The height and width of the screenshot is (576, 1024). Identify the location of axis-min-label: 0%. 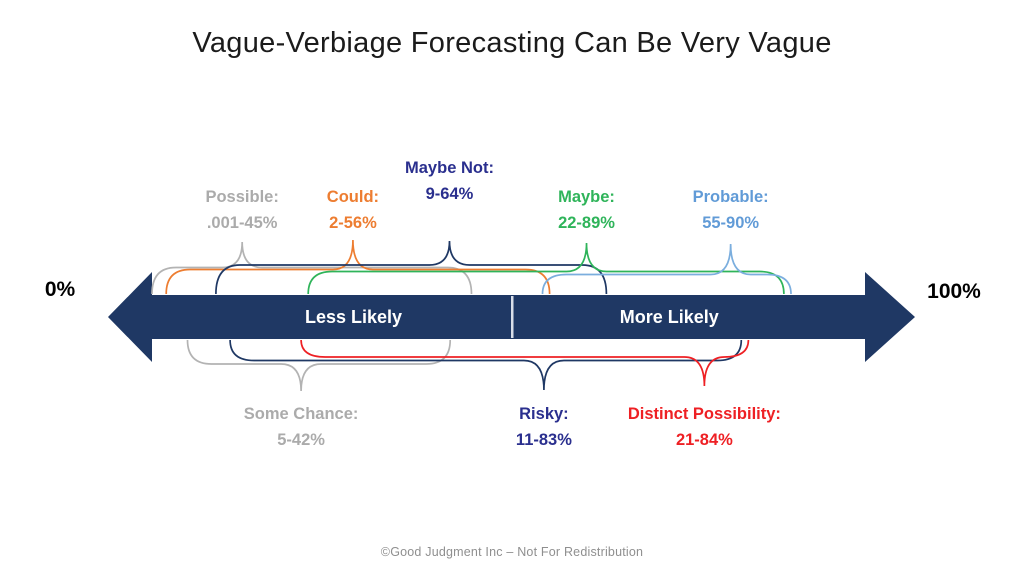
(60, 289).